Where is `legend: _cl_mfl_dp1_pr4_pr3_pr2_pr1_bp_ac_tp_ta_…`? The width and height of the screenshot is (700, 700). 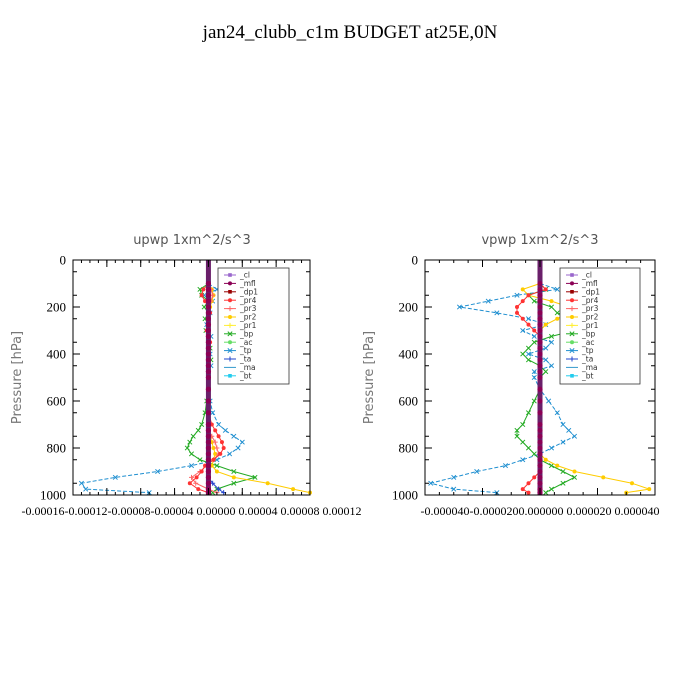 legend: _cl_mfl_dp1_pr4_pr3_pr2_pr1_bp_ac_tp_ta_… is located at coordinates (600, 326).